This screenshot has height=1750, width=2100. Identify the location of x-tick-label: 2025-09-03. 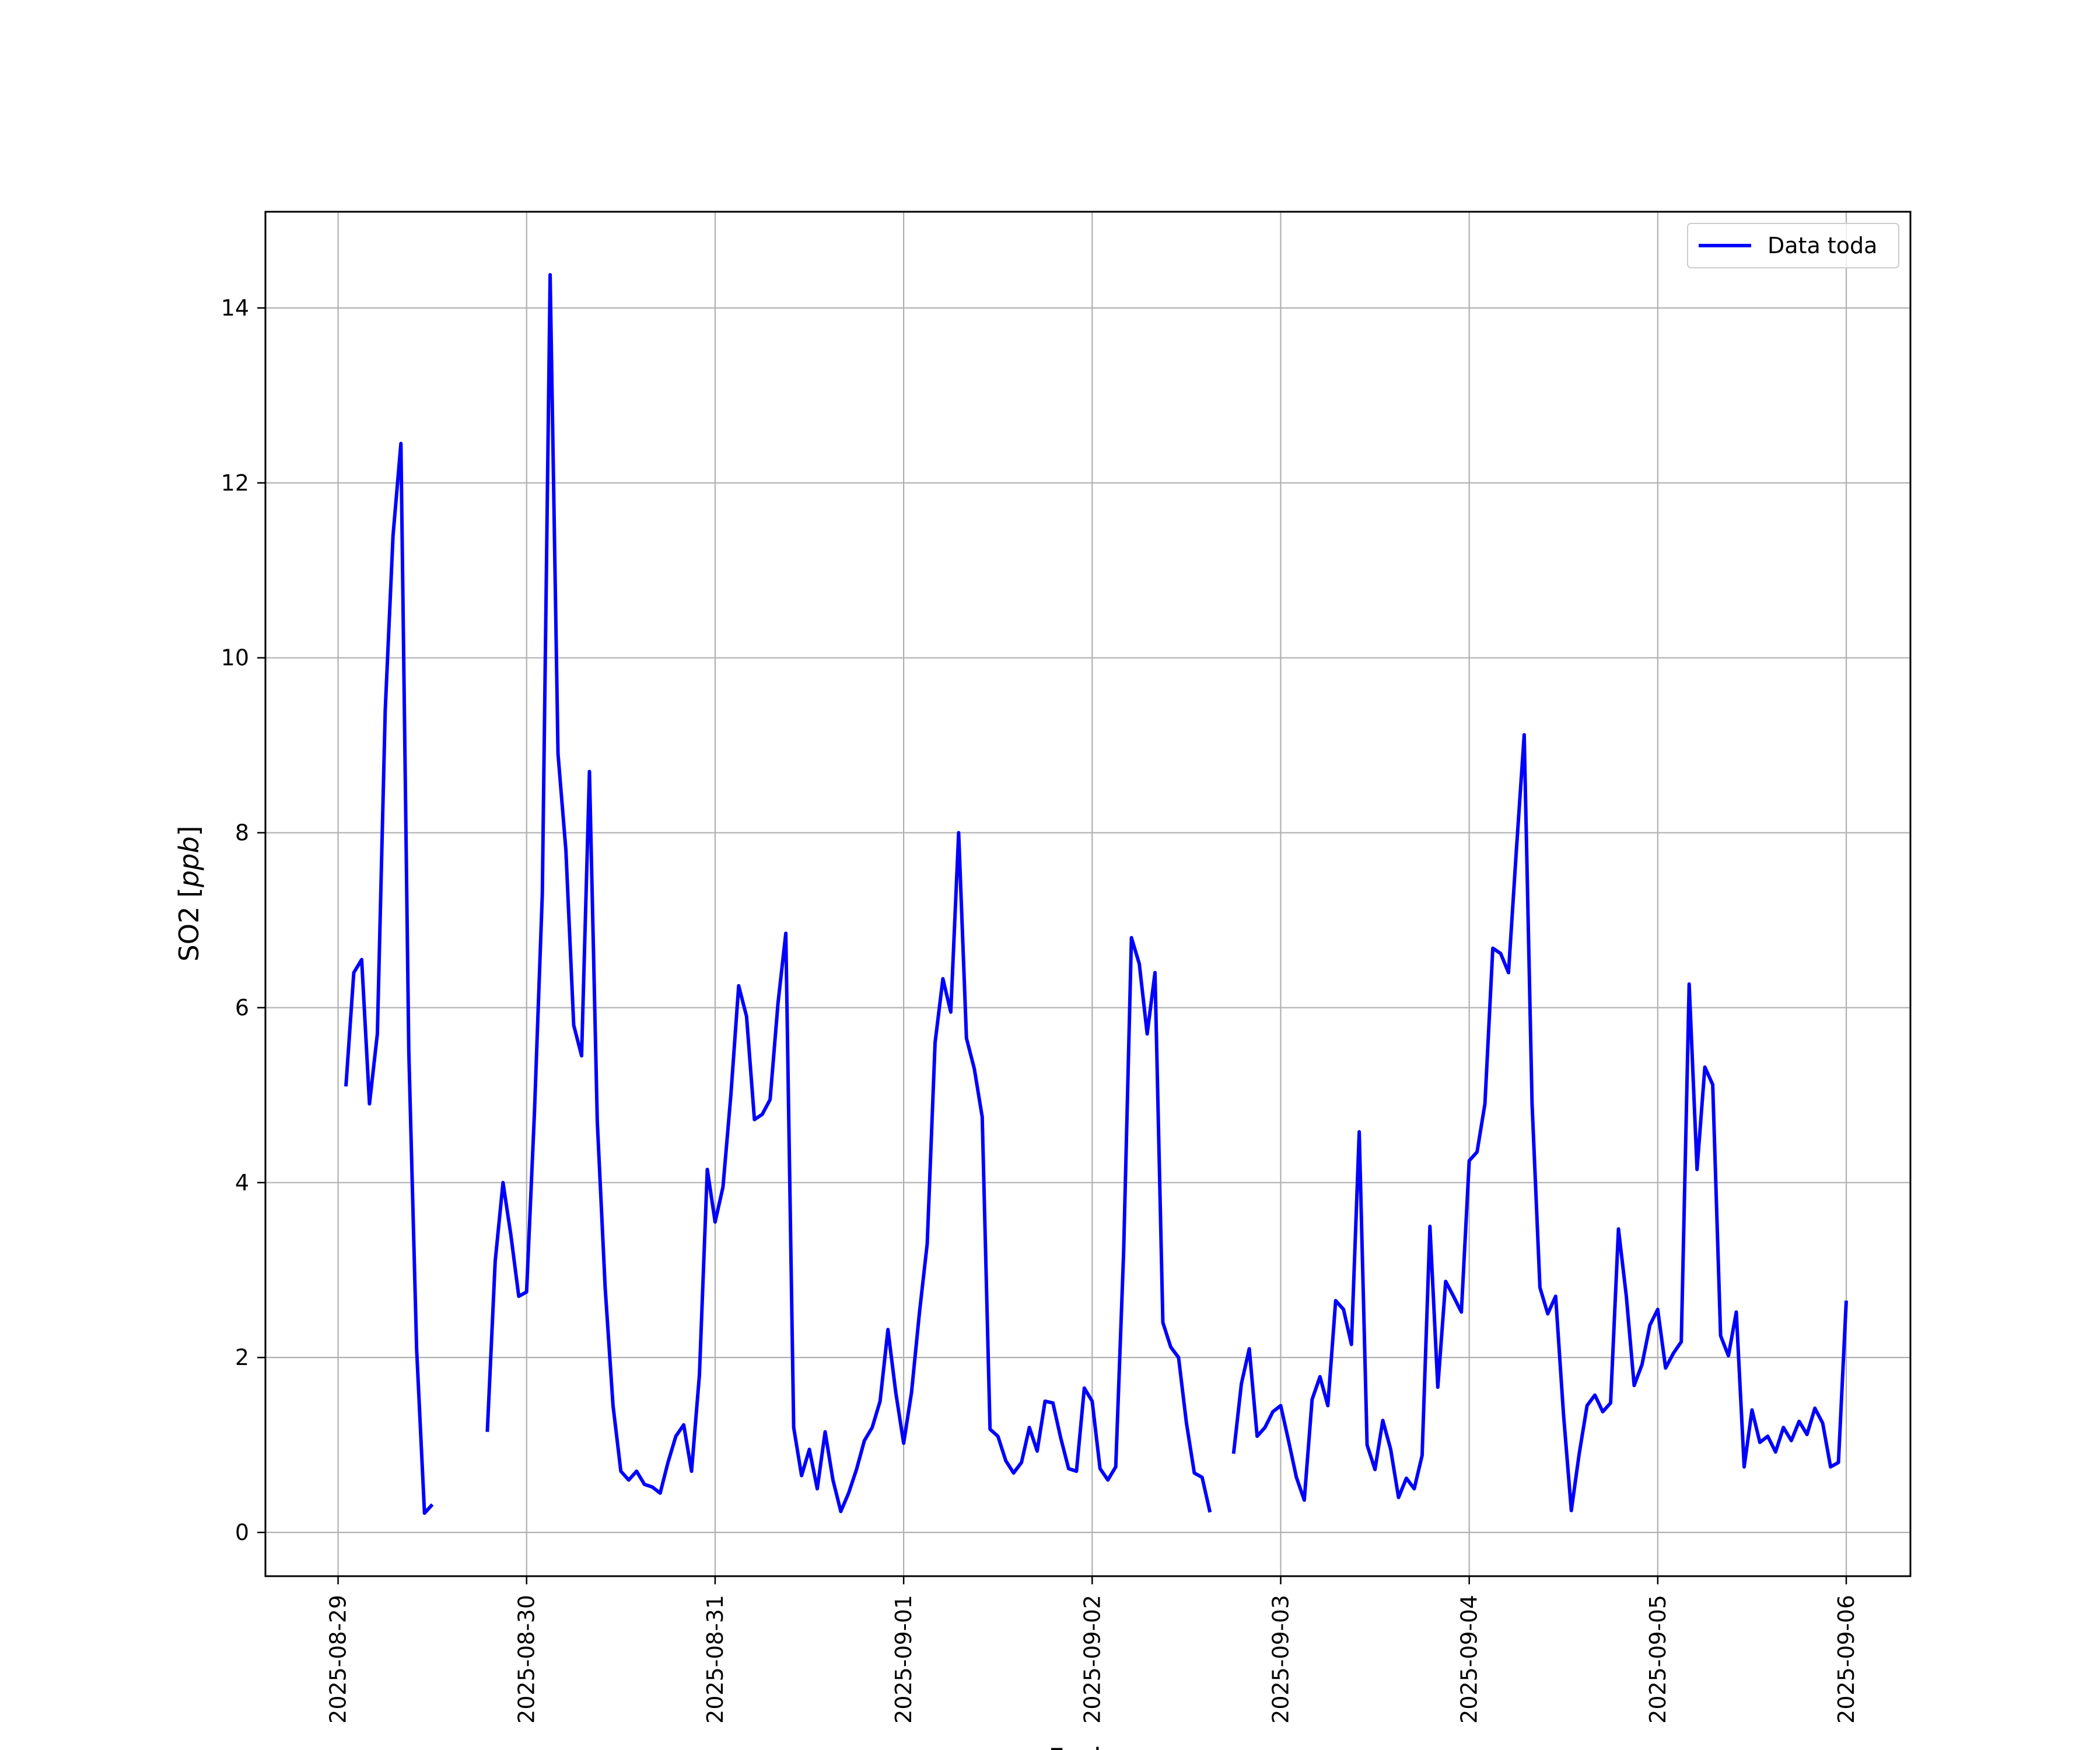
(1280, 1659).